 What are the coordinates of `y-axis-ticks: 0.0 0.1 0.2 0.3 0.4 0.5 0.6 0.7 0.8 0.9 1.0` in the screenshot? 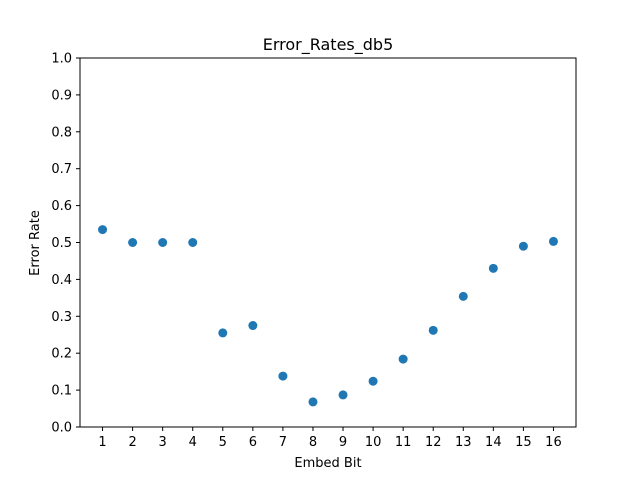 It's located at (65, 244).